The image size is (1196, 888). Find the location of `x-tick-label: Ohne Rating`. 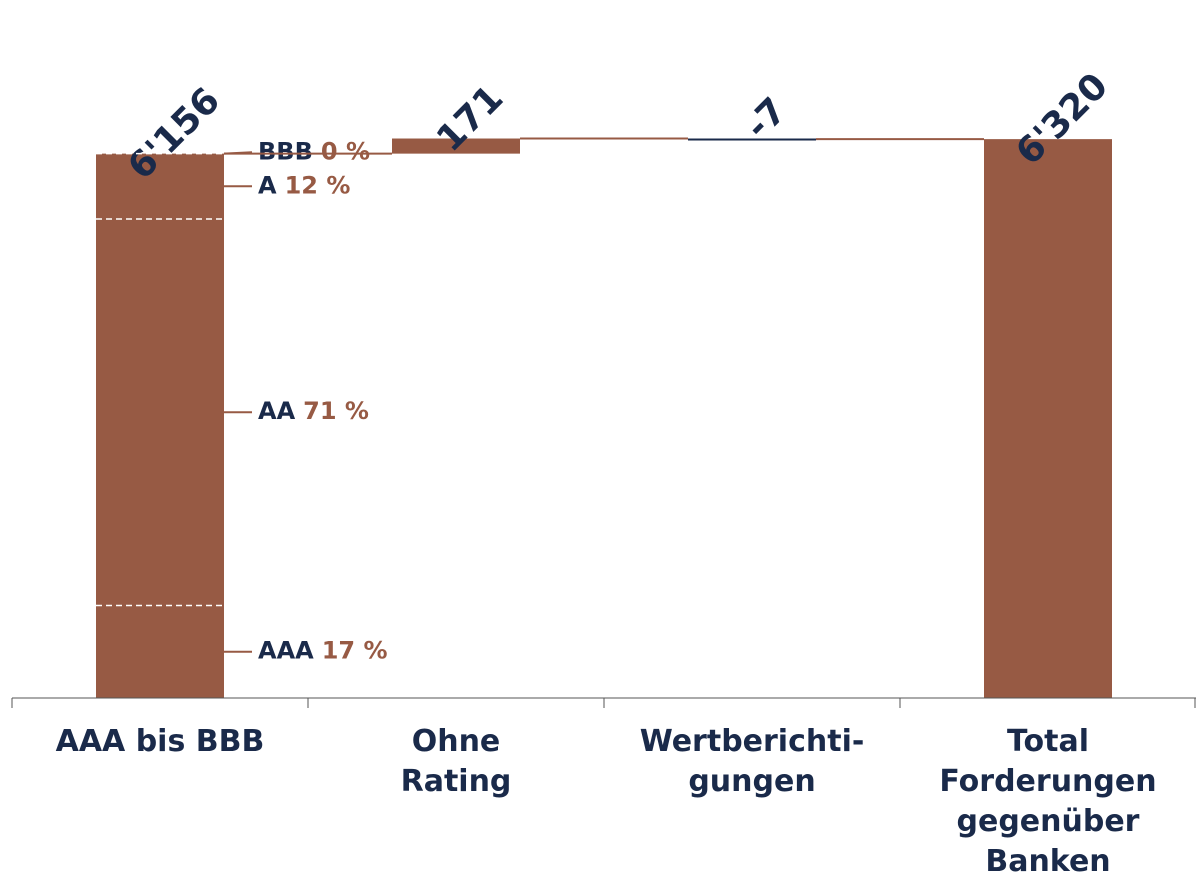

x-tick-label: Ohne Rating is located at coordinates (456, 761).